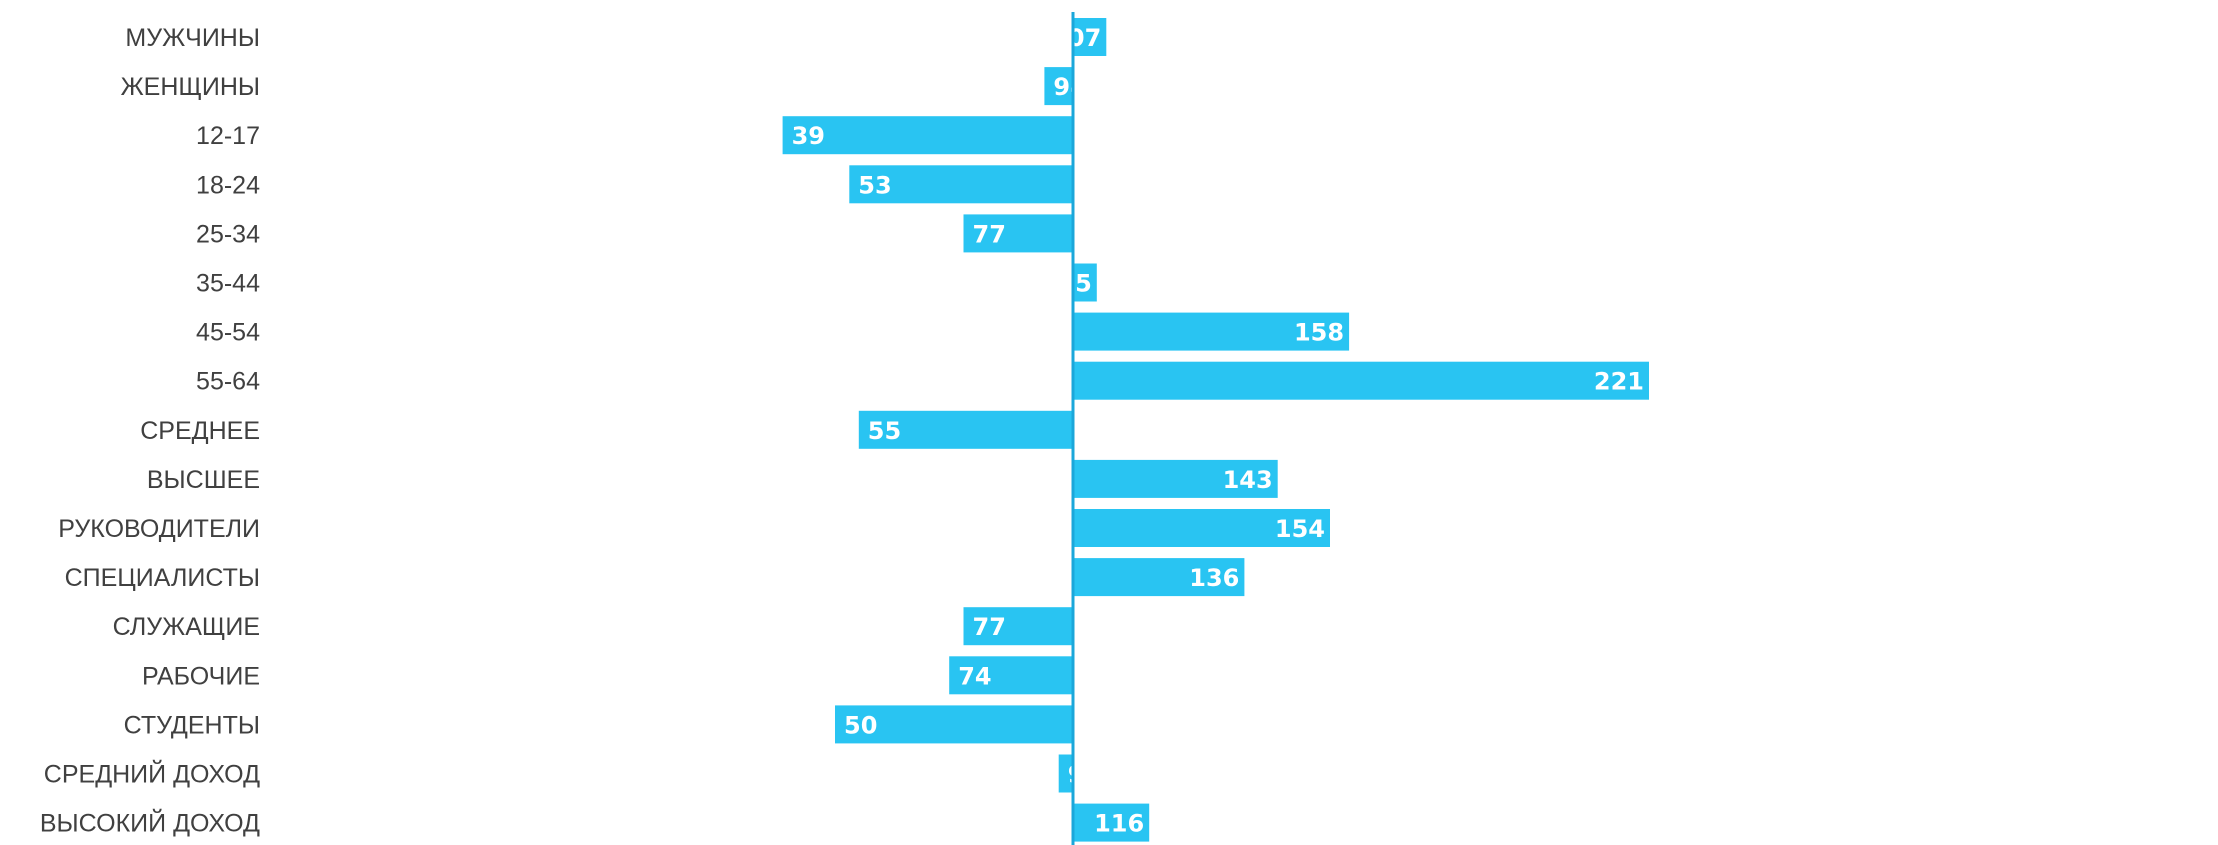 Image resolution: width=2218 pixels, height=845 pixels. I want to click on category-label: СТУДЕНТЫ, so click(192, 725).